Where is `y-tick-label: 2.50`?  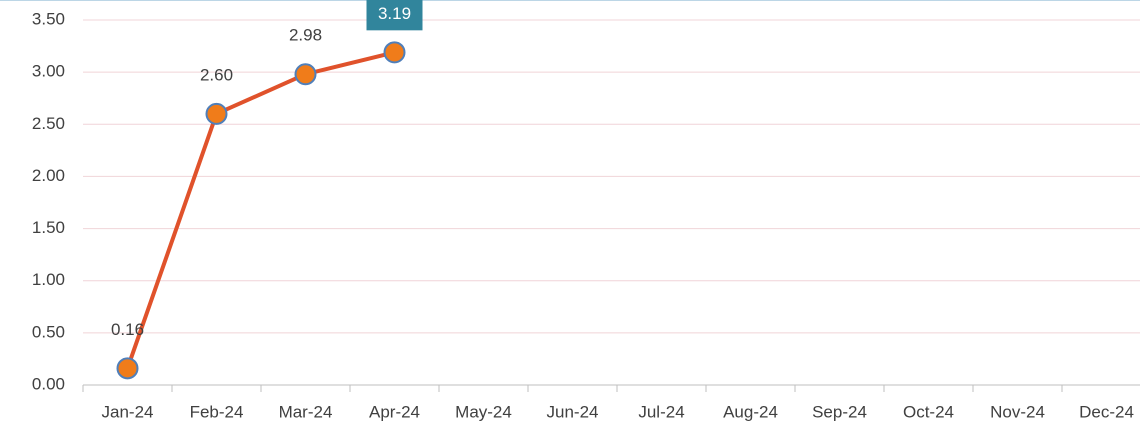 y-tick-label: 2.50 is located at coordinates (48, 123).